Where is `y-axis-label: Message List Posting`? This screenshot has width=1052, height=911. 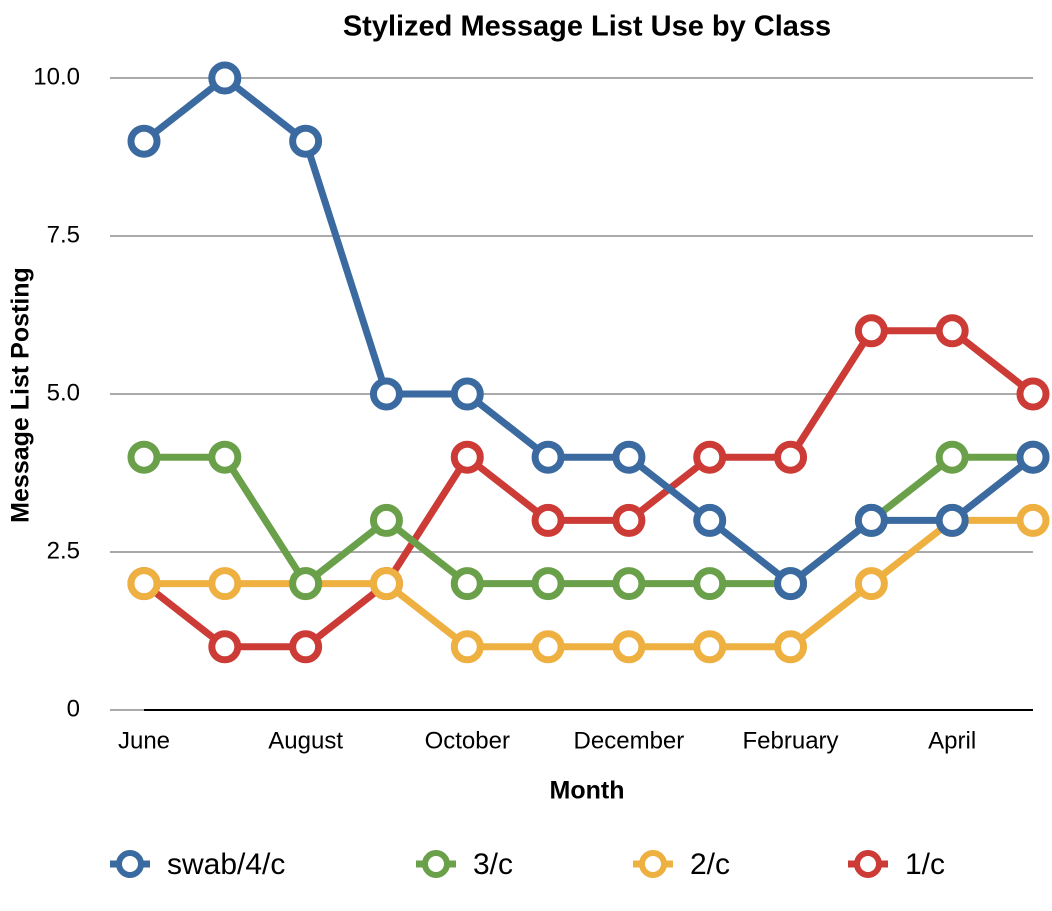 y-axis-label: Message List Posting is located at coordinates (21, 395).